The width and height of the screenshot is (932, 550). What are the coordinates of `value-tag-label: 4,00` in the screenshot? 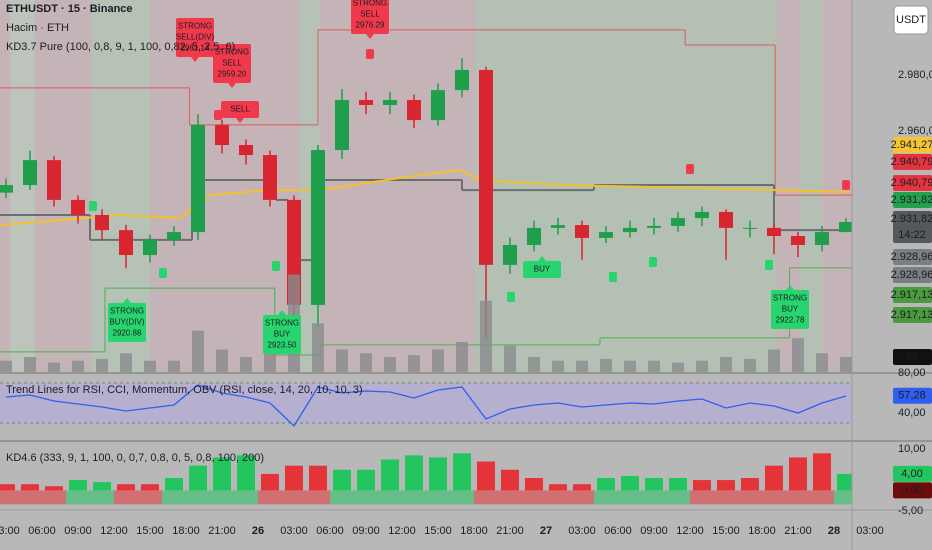 It's located at (911, 474).